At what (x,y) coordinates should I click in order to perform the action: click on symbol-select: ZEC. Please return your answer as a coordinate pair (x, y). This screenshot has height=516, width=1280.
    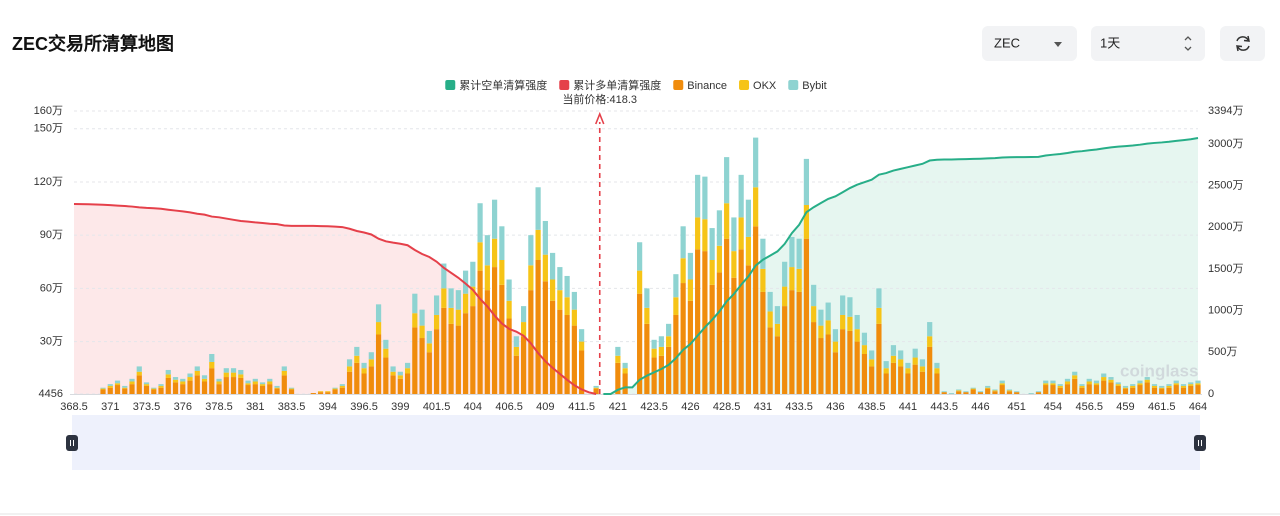
    Looking at the image, I should click on (1029, 43).